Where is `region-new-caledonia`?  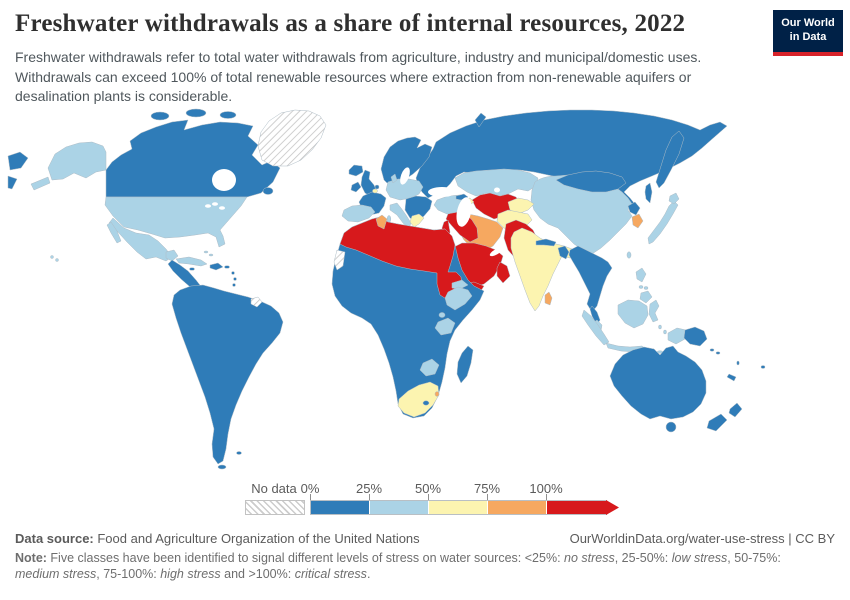 region-new-caledonia is located at coordinates (731, 377).